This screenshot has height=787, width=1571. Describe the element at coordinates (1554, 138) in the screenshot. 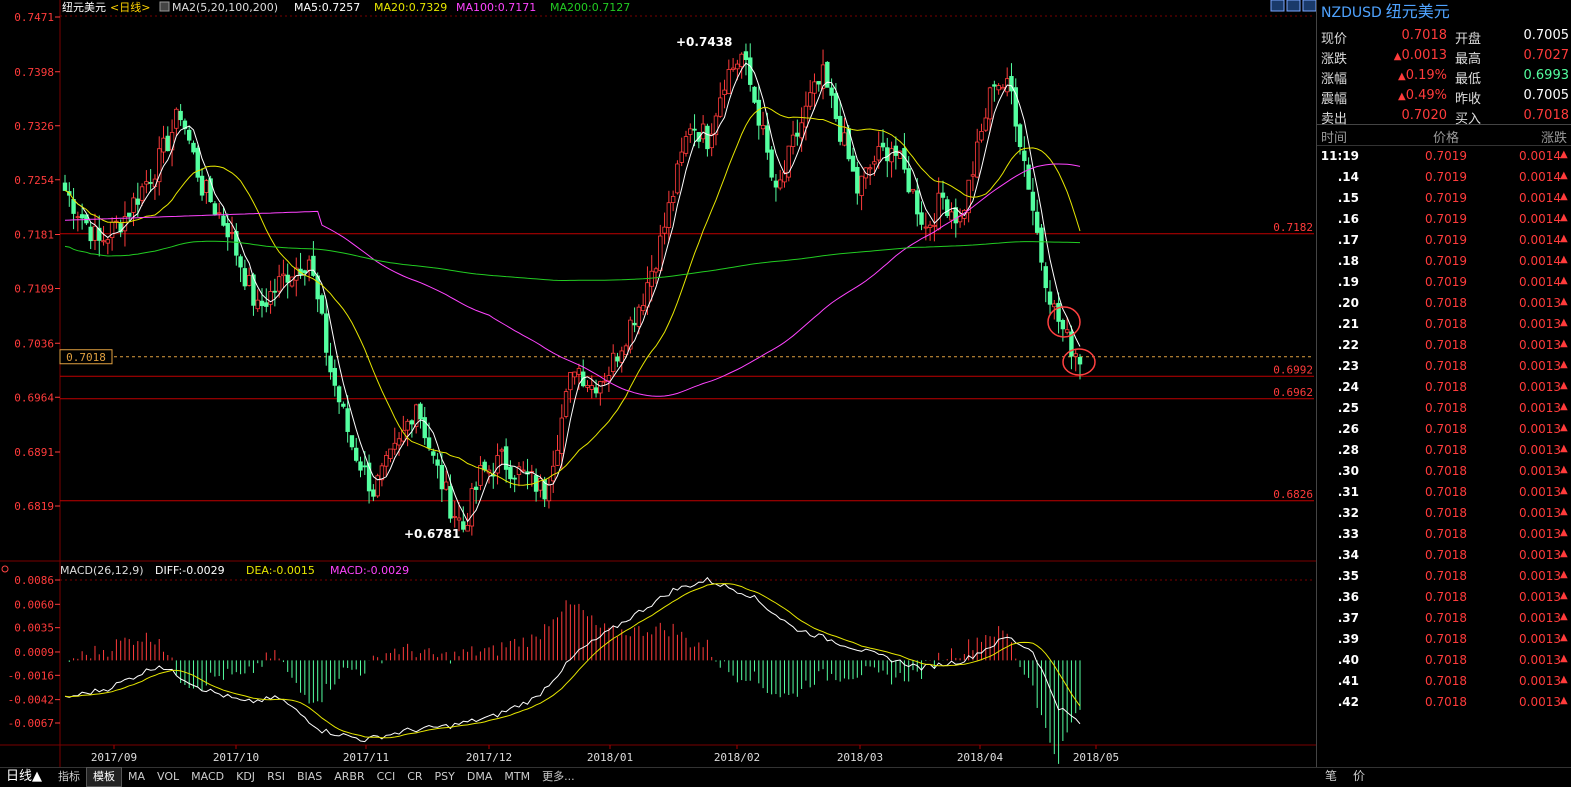

I see `tick-header-change: 涨跌` at that location.